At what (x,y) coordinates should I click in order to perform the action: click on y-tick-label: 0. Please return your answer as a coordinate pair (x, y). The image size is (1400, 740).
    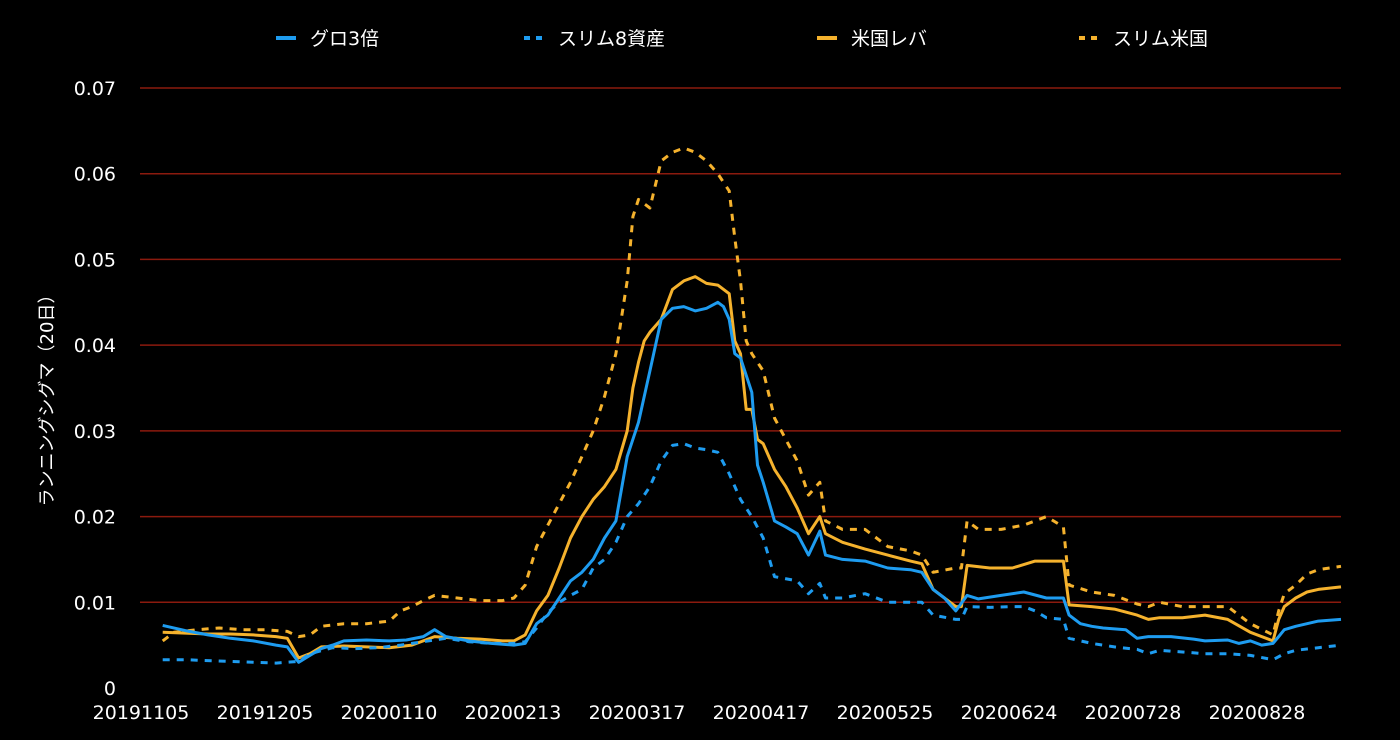
    Looking at the image, I should click on (110, 689).